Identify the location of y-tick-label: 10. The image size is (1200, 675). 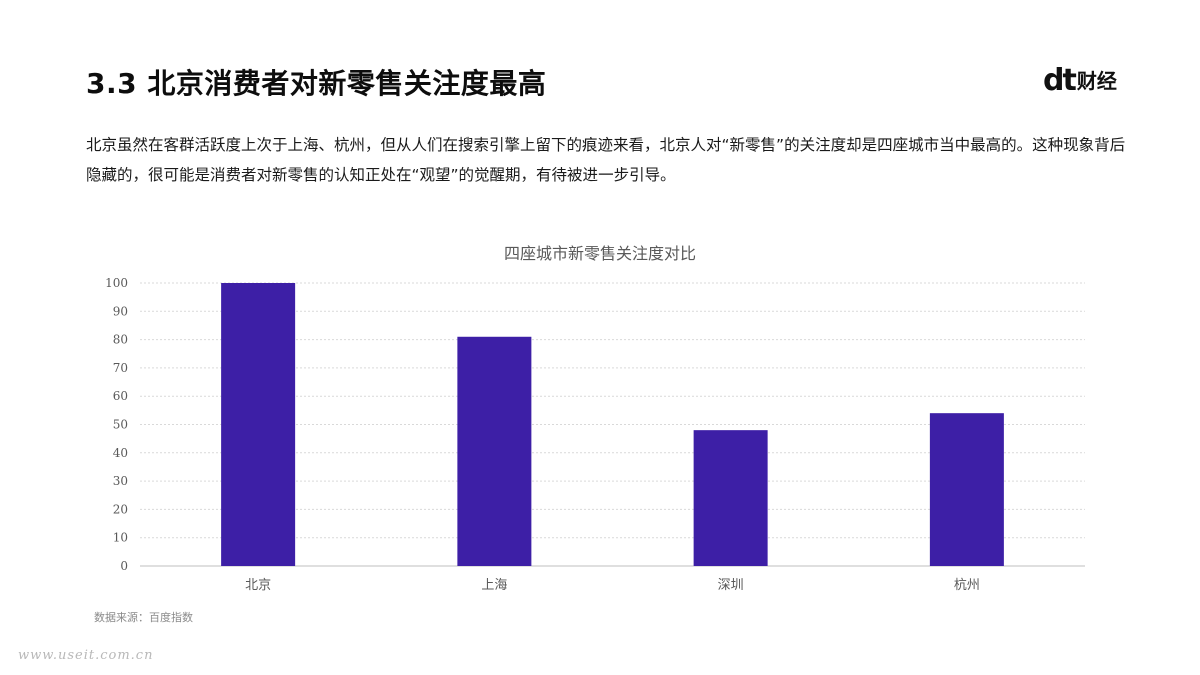
(120, 538).